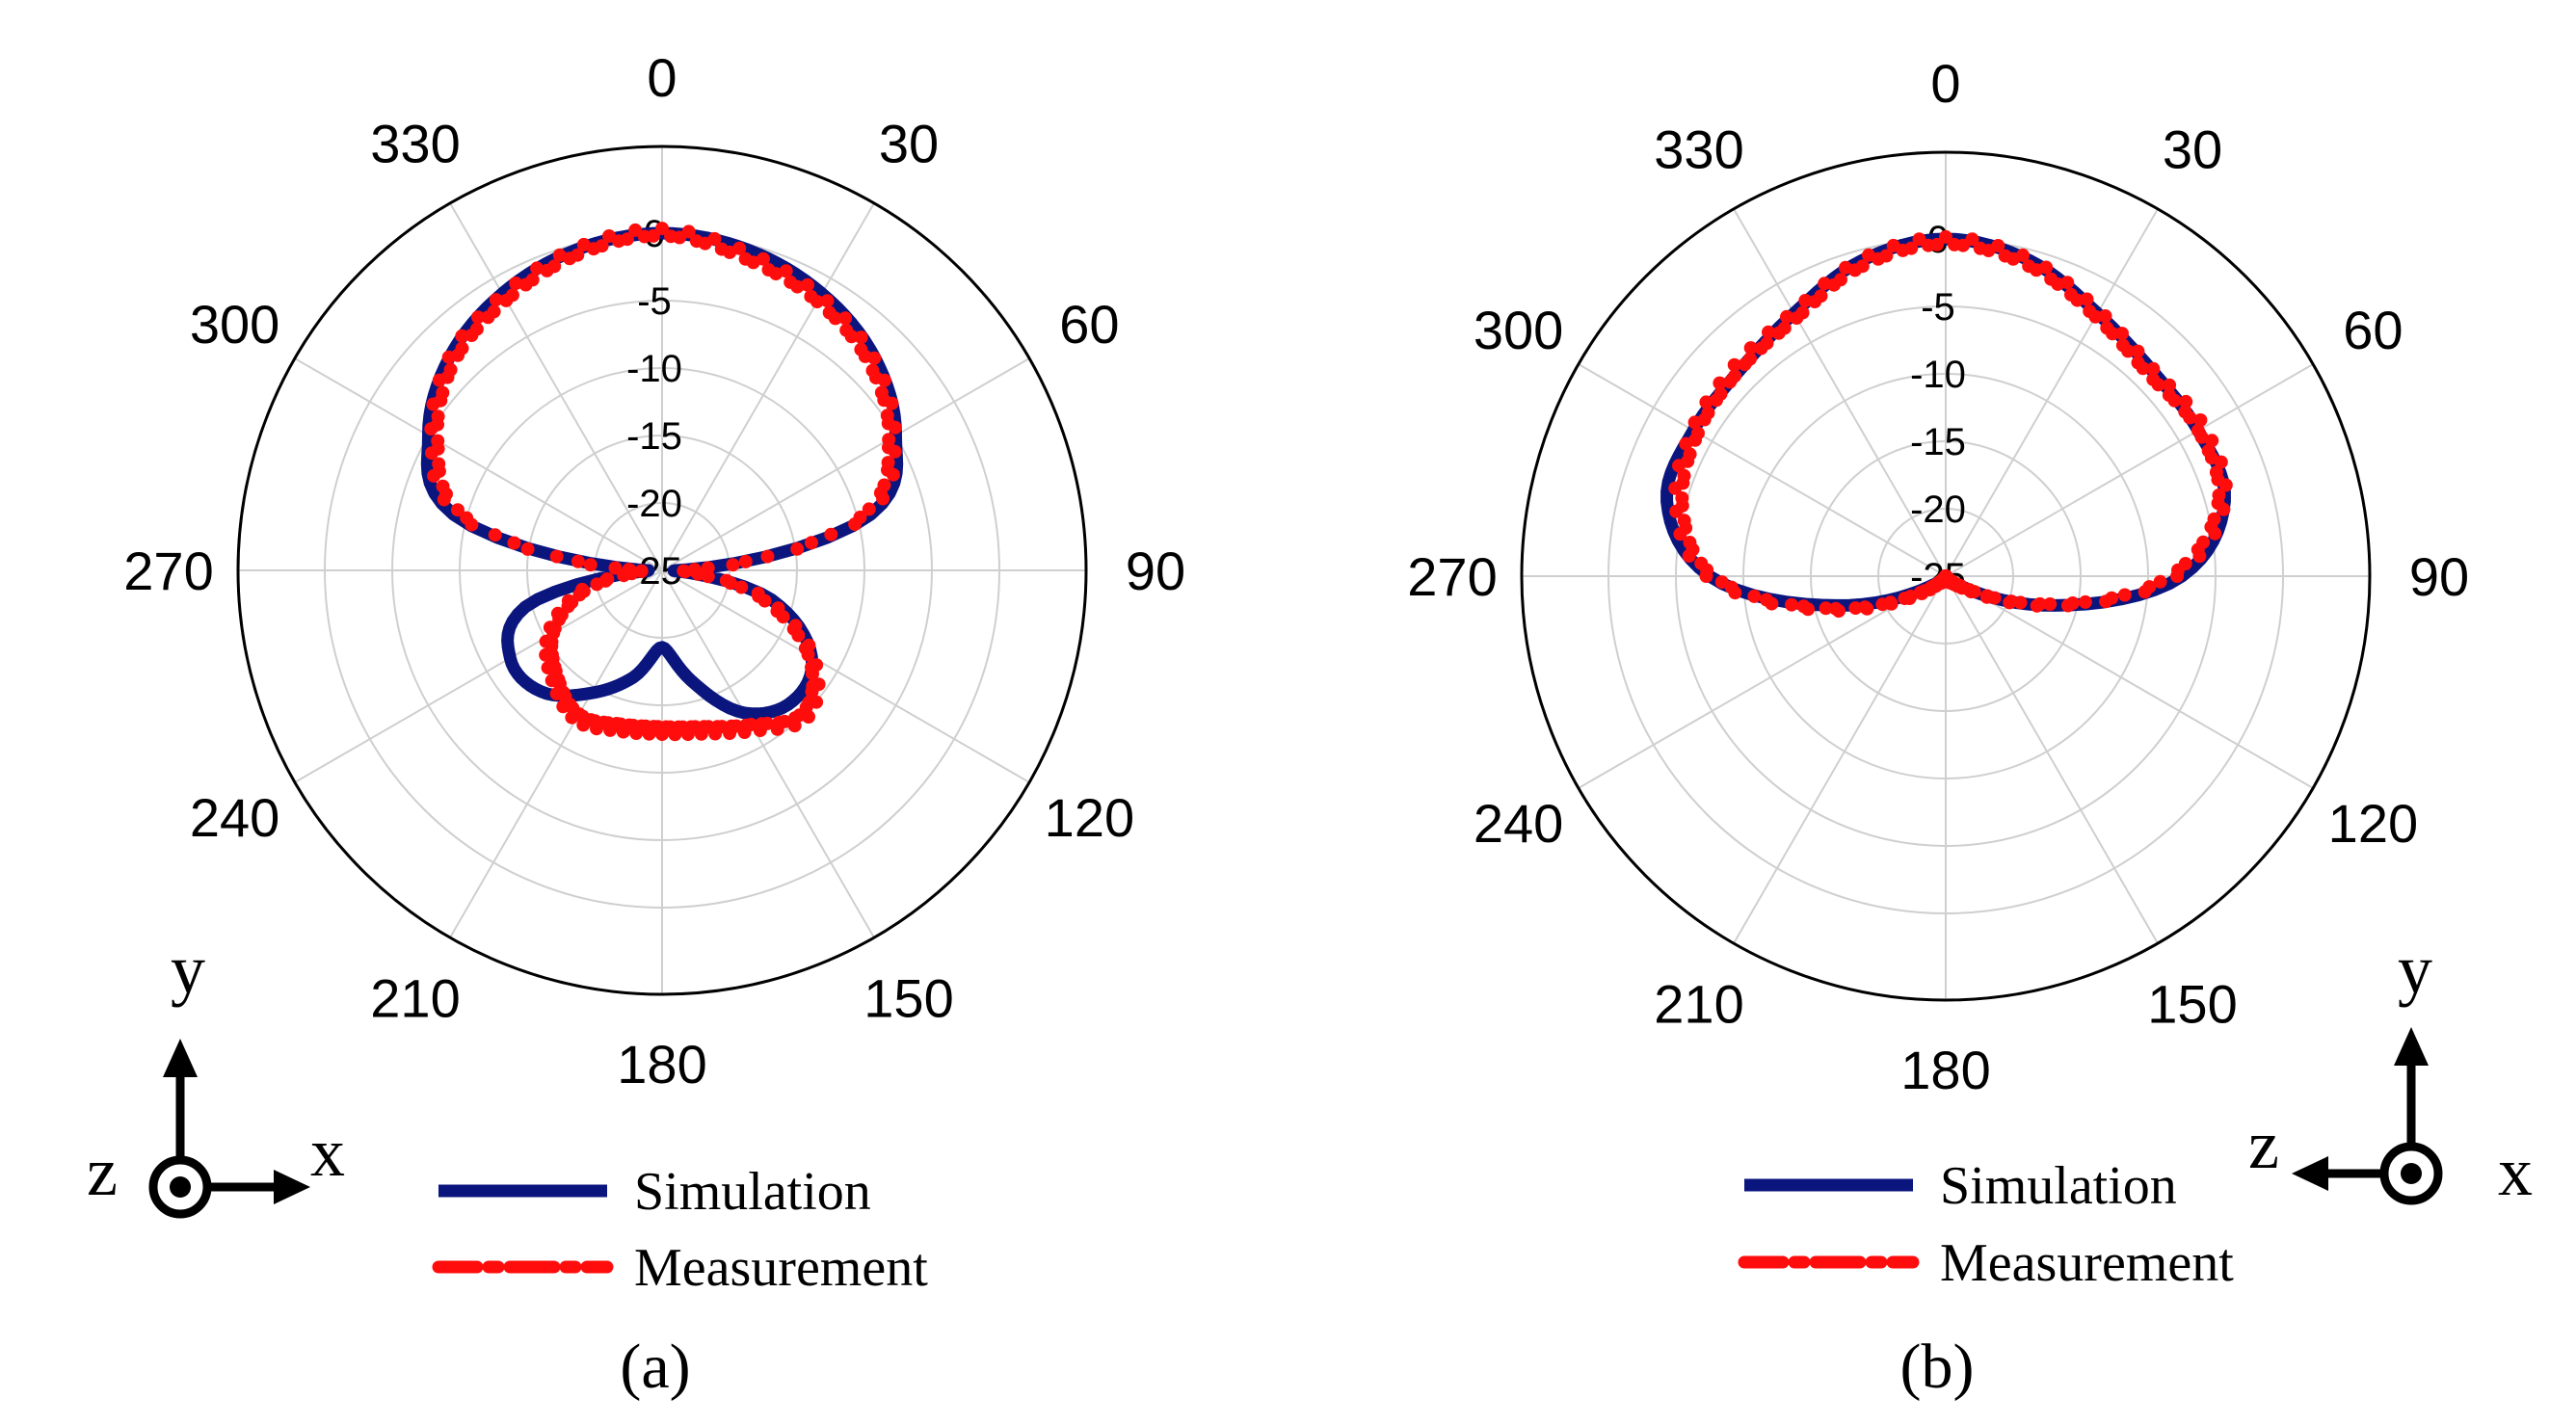 Image resolution: width=2576 pixels, height=1425 pixels. What do you see at coordinates (909, 144) in the screenshot?
I see `angle-tick-label: 30` at bounding box center [909, 144].